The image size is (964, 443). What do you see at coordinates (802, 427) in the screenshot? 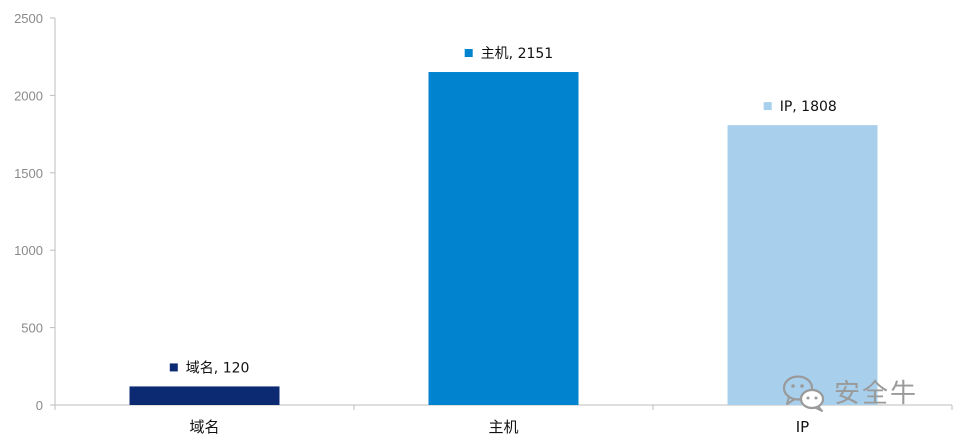
I see `x-category-label: IP` at bounding box center [802, 427].